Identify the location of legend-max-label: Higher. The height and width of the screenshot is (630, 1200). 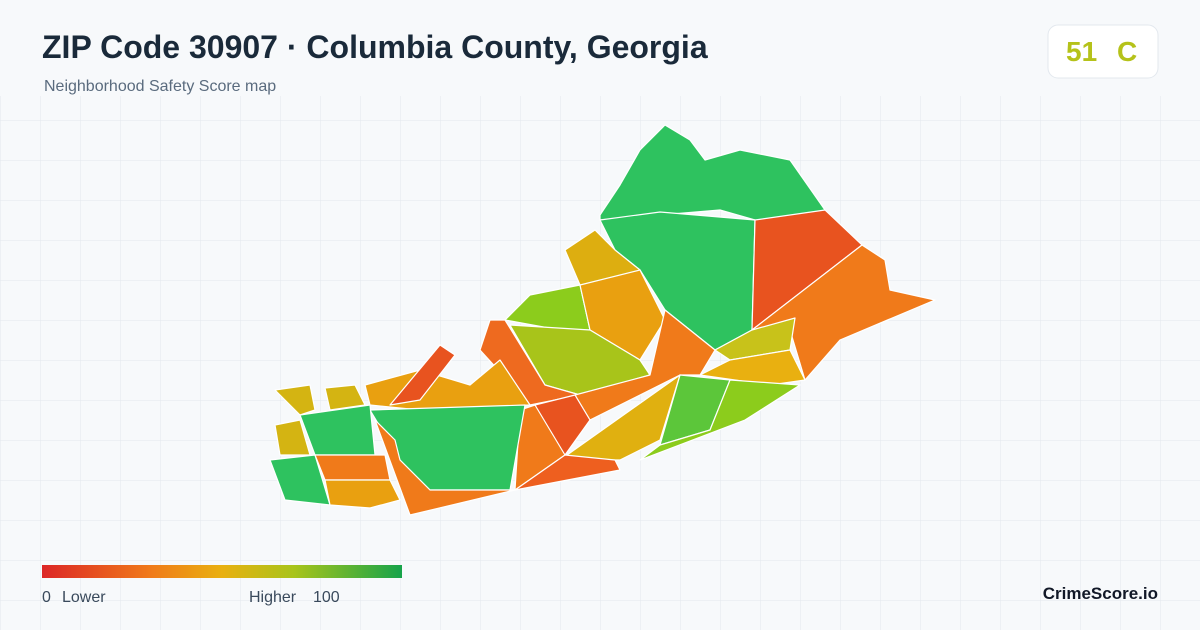
(273, 597).